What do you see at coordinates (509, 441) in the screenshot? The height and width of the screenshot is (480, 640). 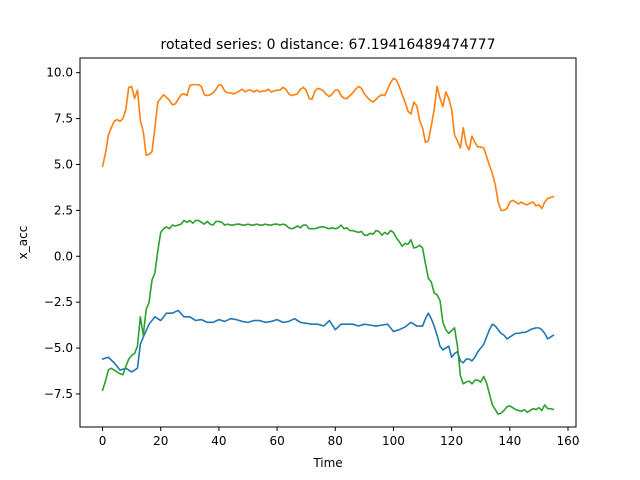 I see `x-tick-label: 140` at bounding box center [509, 441].